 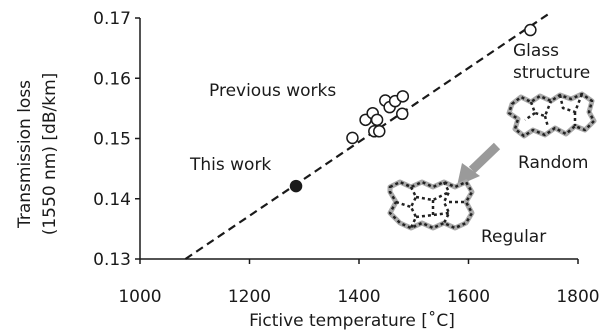 I want to click on x-tick-label: 1400, so click(x=358, y=297).